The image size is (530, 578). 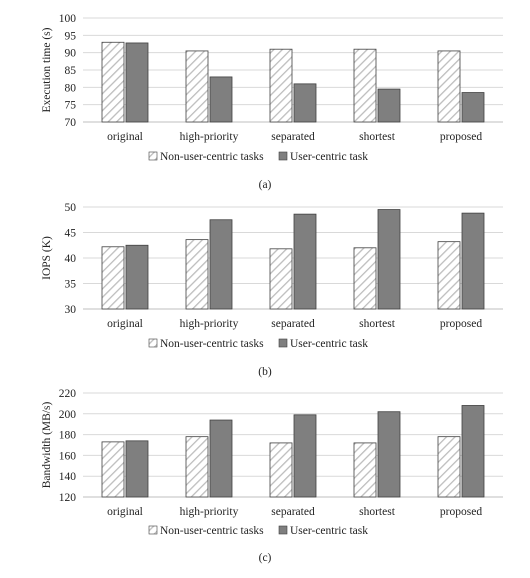 What do you see at coordinates (71, 106) in the screenshot?
I see `y-tick-label: 75` at bounding box center [71, 106].